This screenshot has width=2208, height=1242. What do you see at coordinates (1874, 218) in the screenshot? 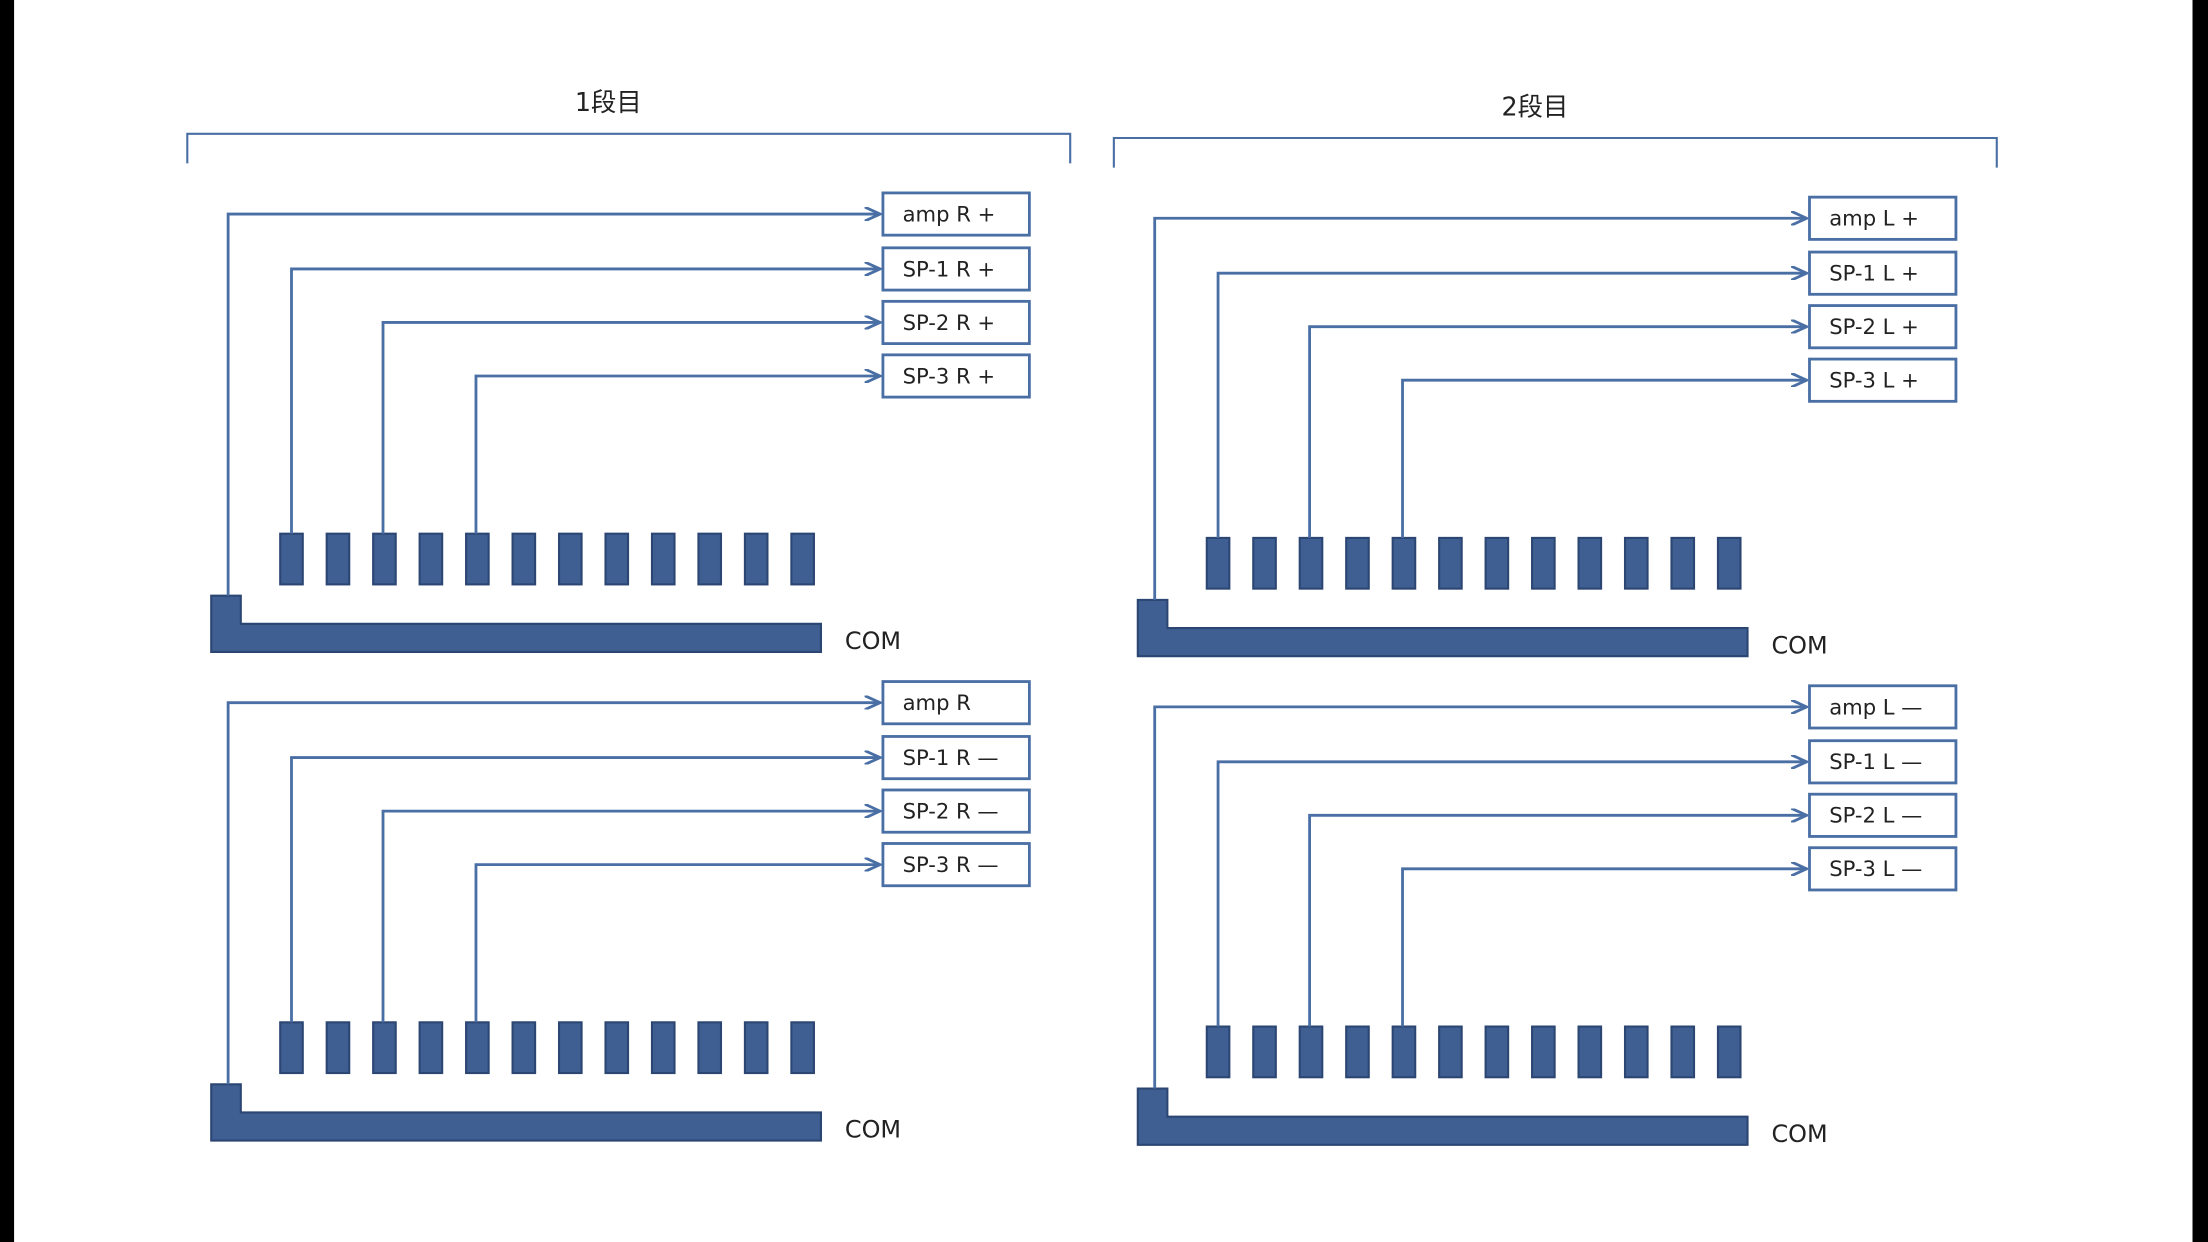
I see `terminal-label: amp L +` at bounding box center [1874, 218].